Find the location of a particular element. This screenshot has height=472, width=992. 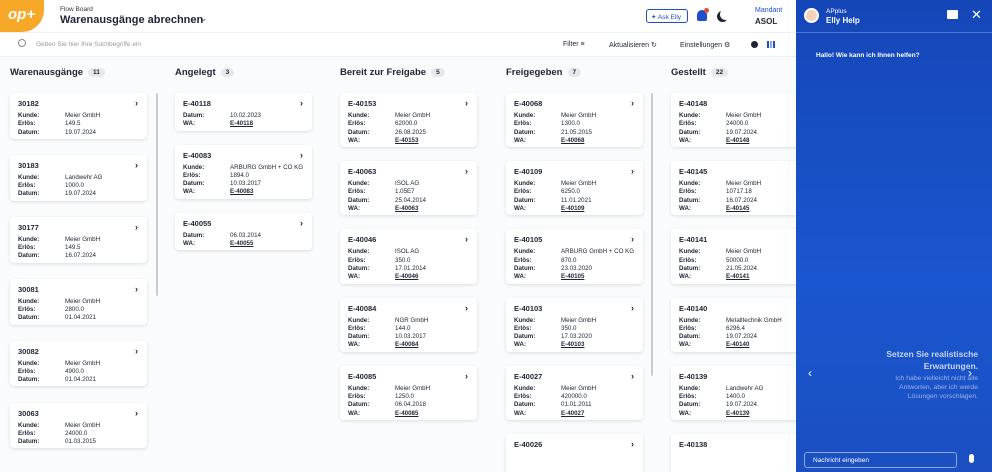

field-link: E-40109 is located at coordinates (573, 209).